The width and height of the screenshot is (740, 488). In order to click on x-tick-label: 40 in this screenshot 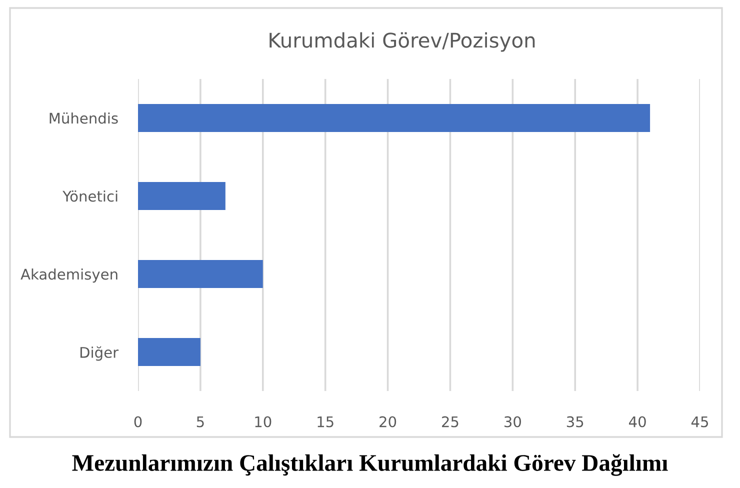, I will do `click(637, 422)`.